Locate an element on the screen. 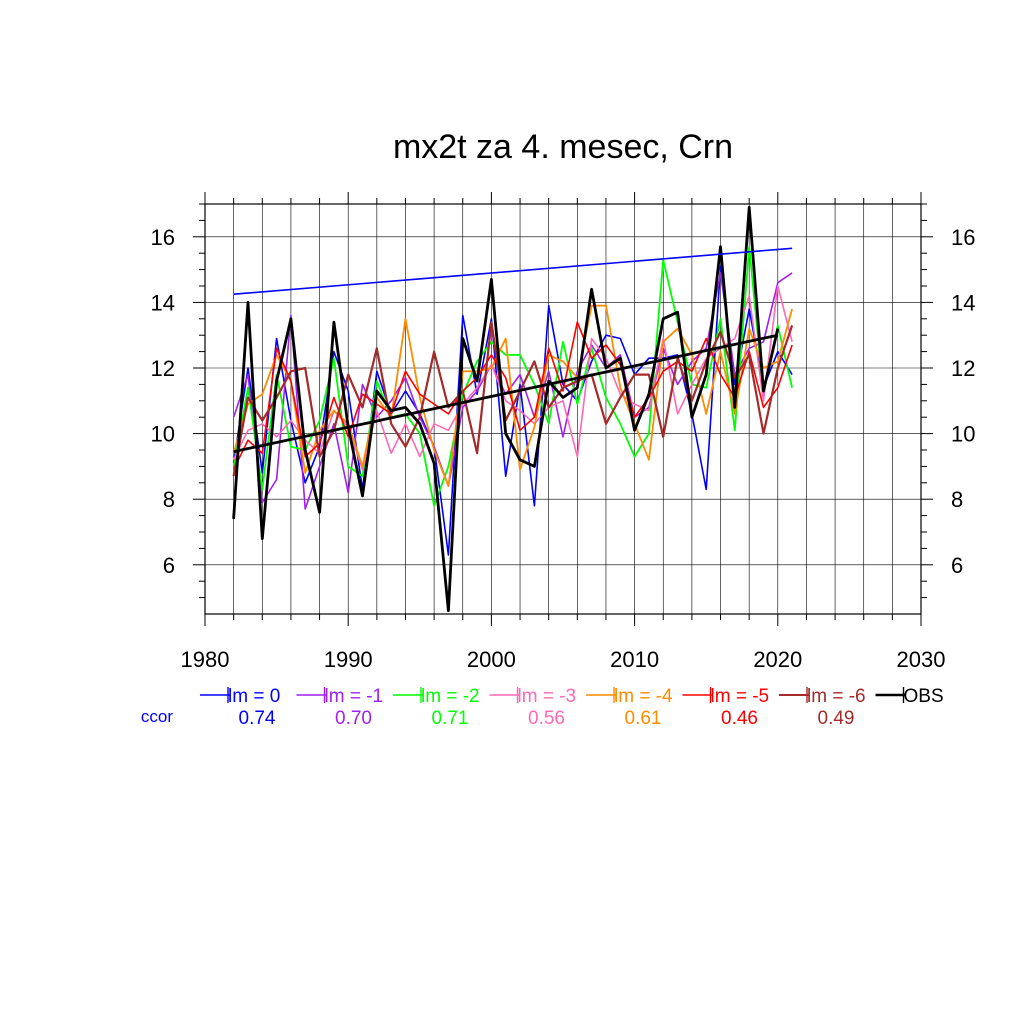 The image size is (1024, 1024). trend-lines is located at coordinates (513, 350).